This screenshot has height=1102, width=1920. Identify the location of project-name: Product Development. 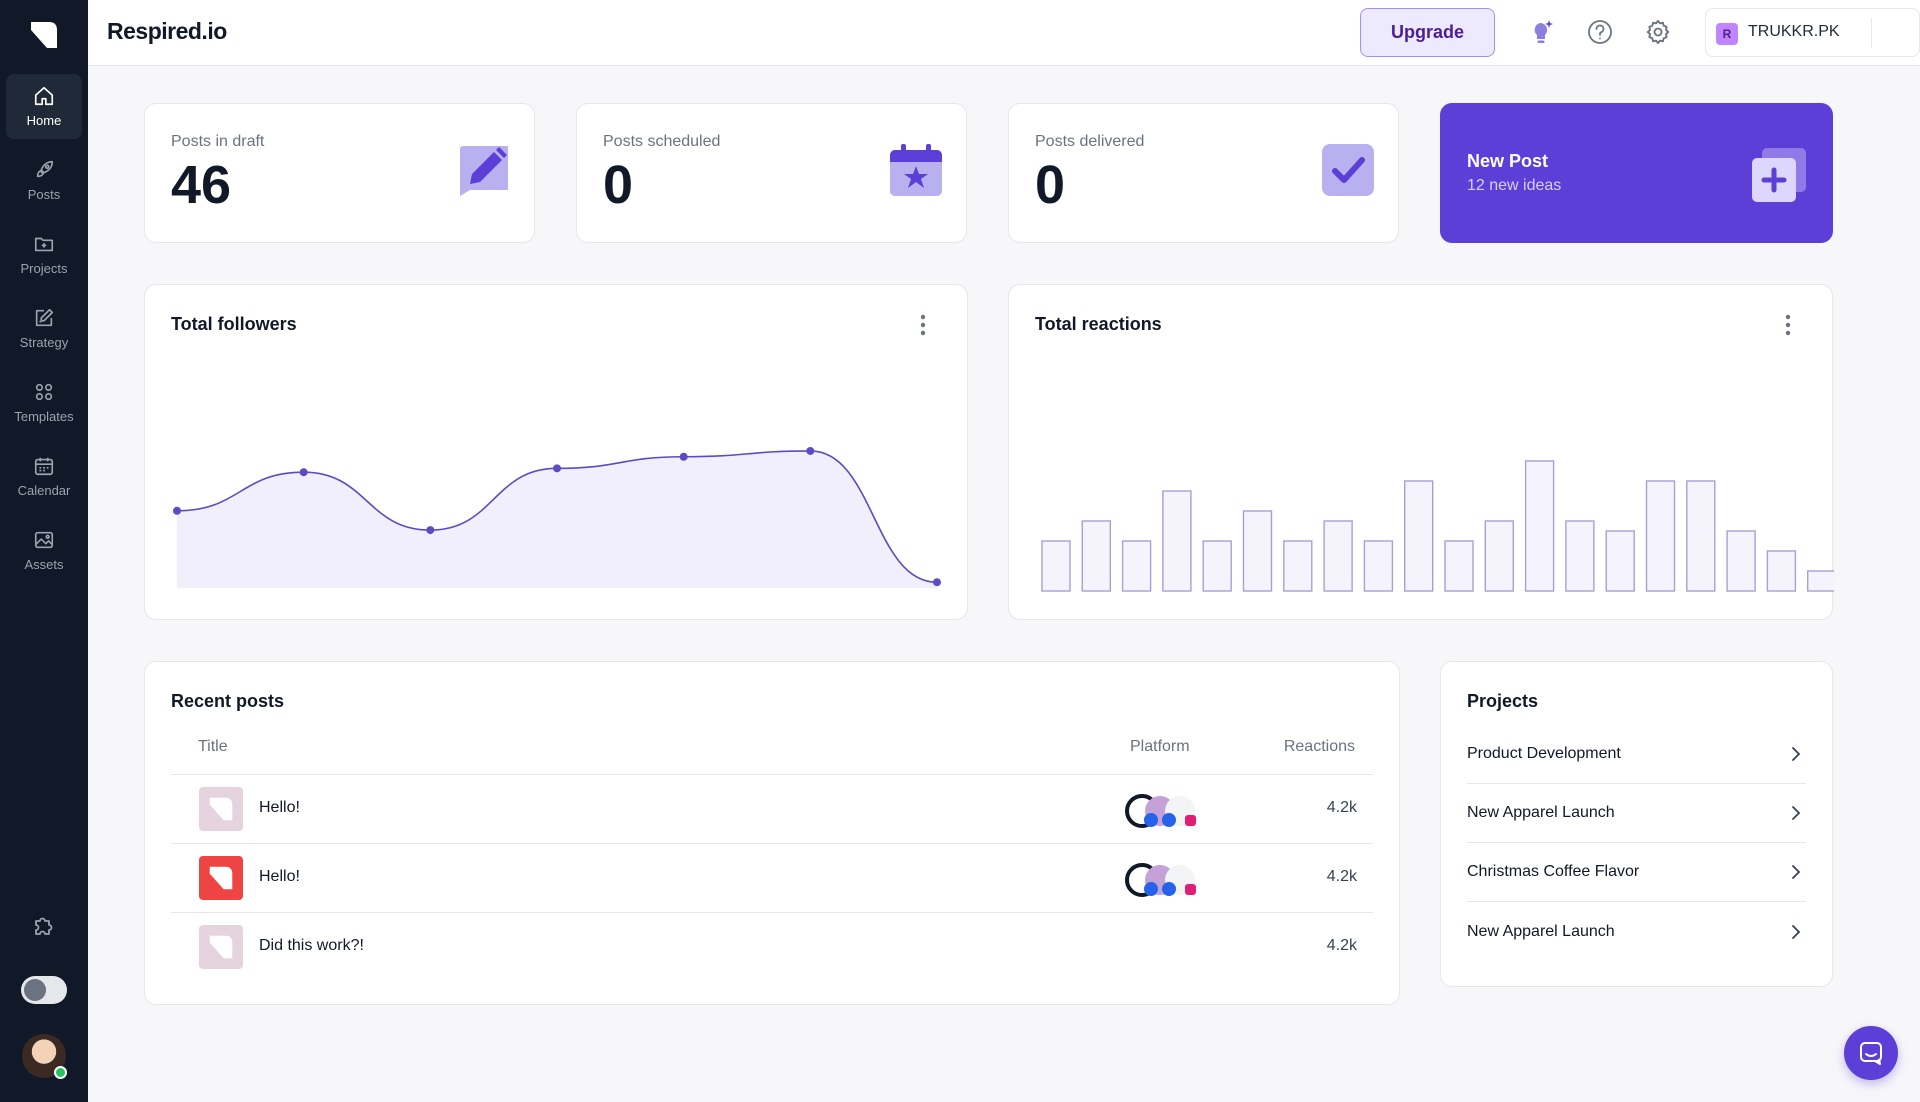
(1544, 753).